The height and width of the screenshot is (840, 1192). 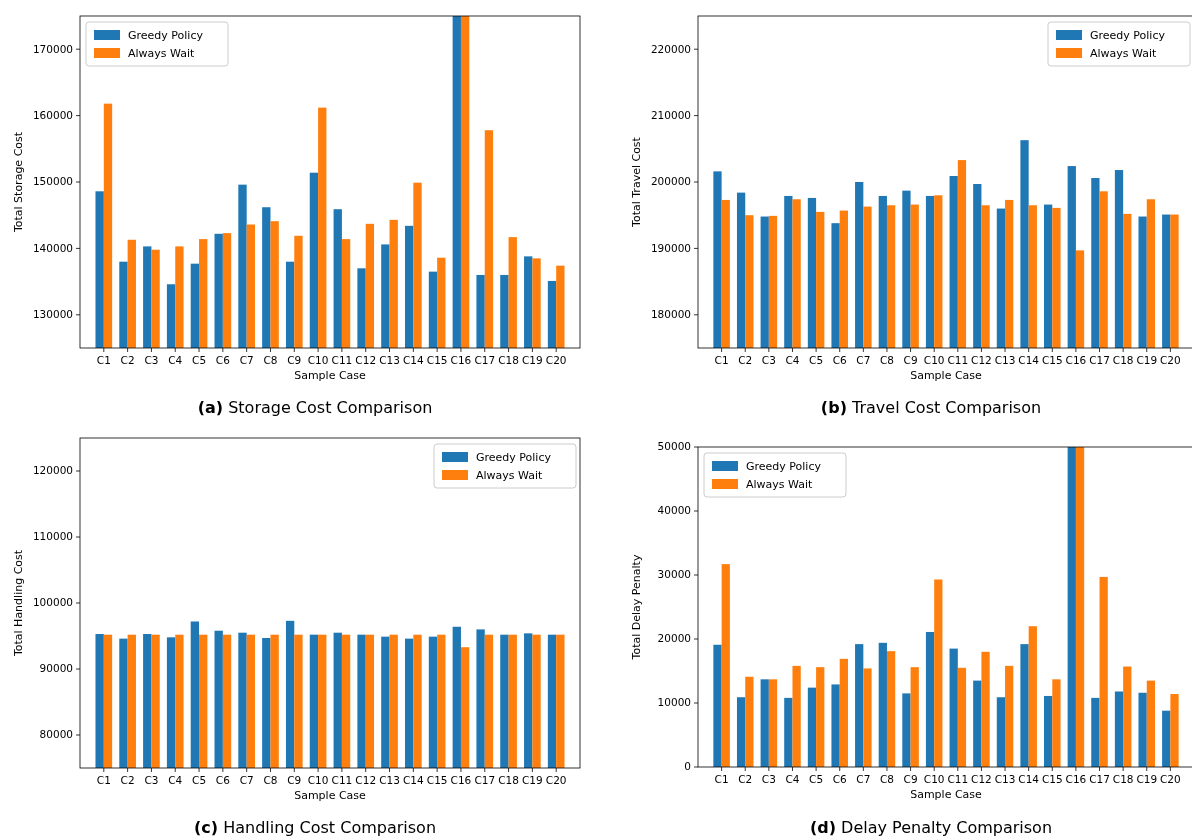 What do you see at coordinates (52, 470) in the screenshot?
I see `y-tick-label: 120000` at bounding box center [52, 470].